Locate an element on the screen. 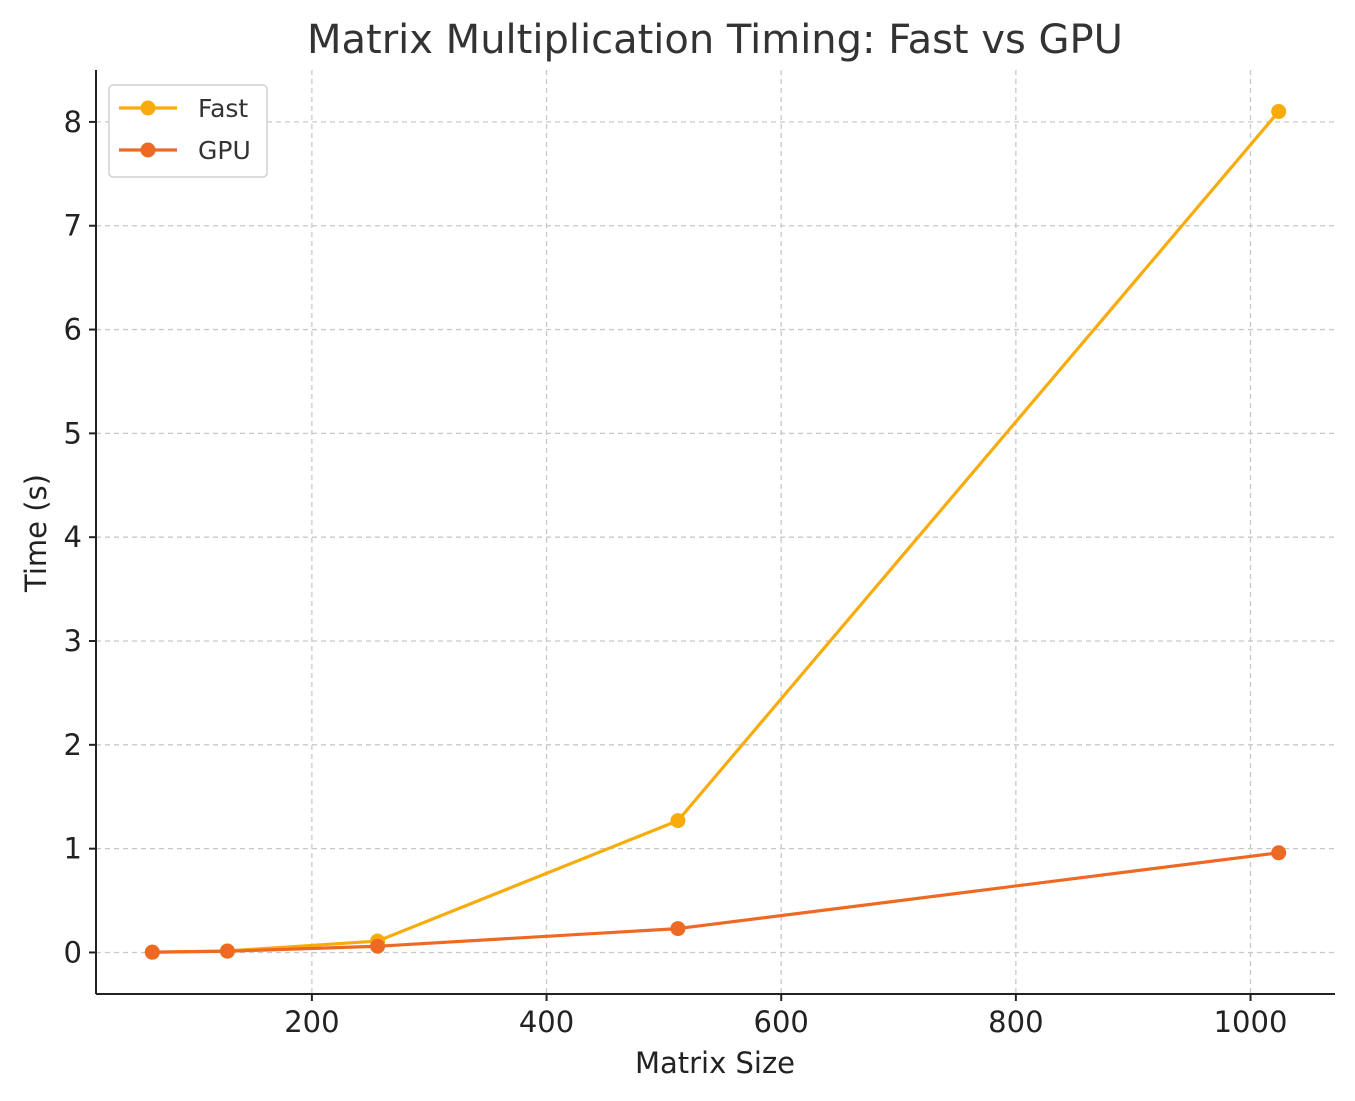  y-axis-label: Time (s) is located at coordinates (36, 533).